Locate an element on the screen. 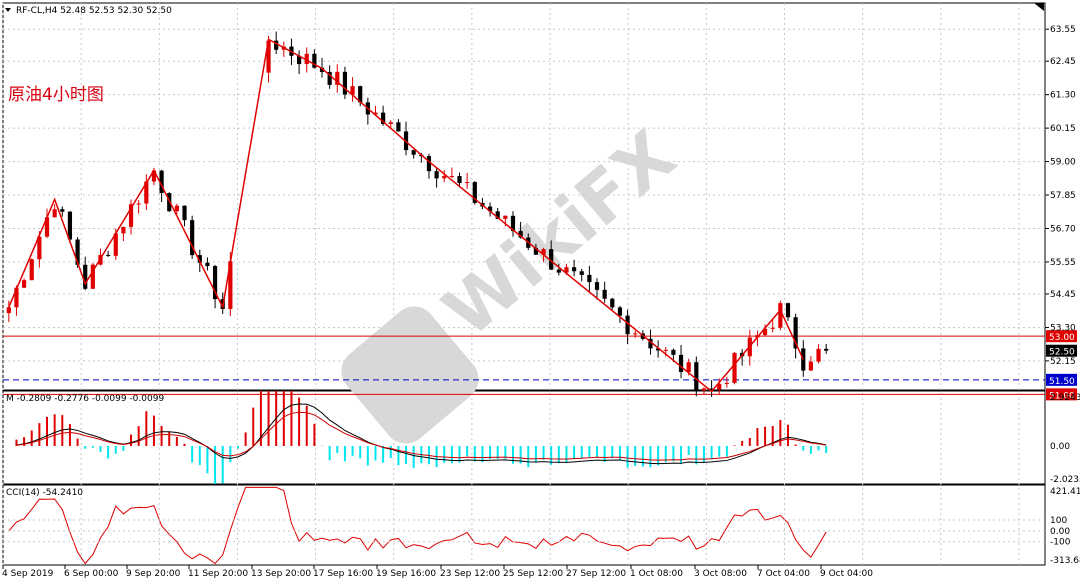 The image size is (1080, 580). y-tick-label: 57.85 is located at coordinates (1063, 196).